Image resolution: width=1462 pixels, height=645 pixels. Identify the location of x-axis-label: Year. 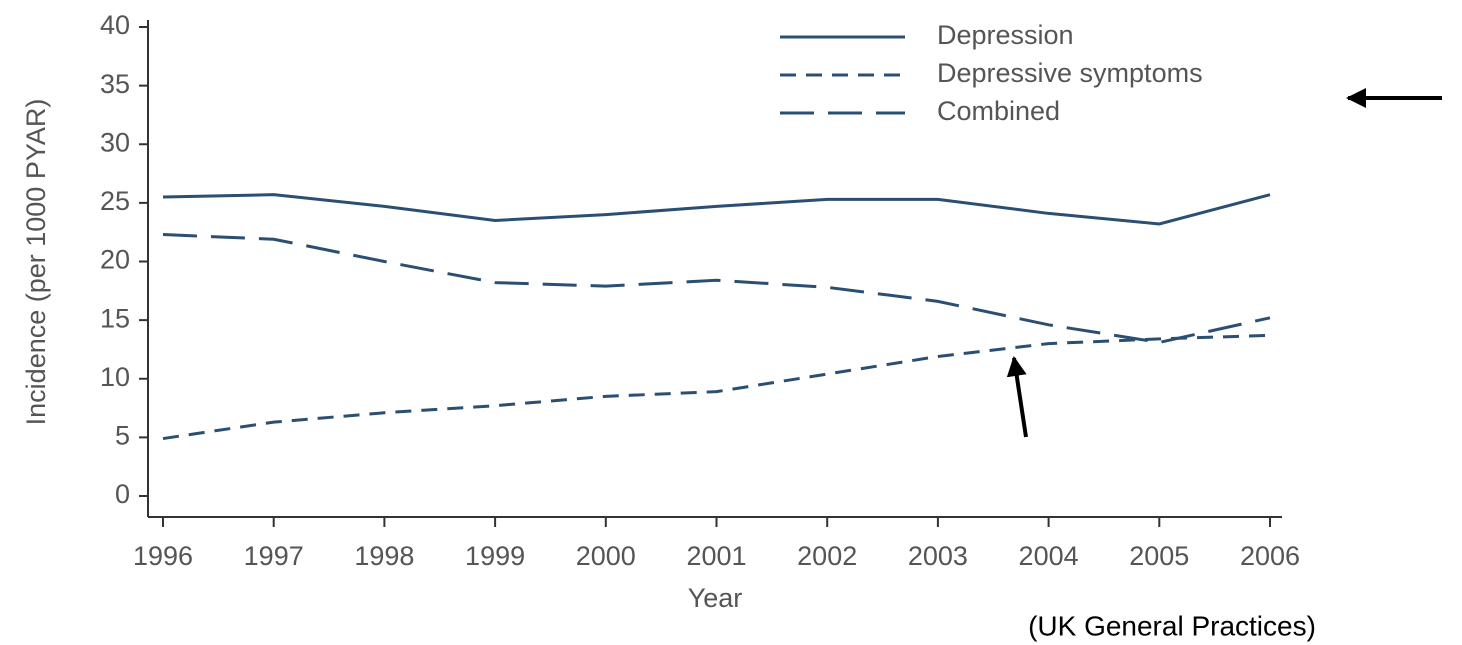
(715, 598).